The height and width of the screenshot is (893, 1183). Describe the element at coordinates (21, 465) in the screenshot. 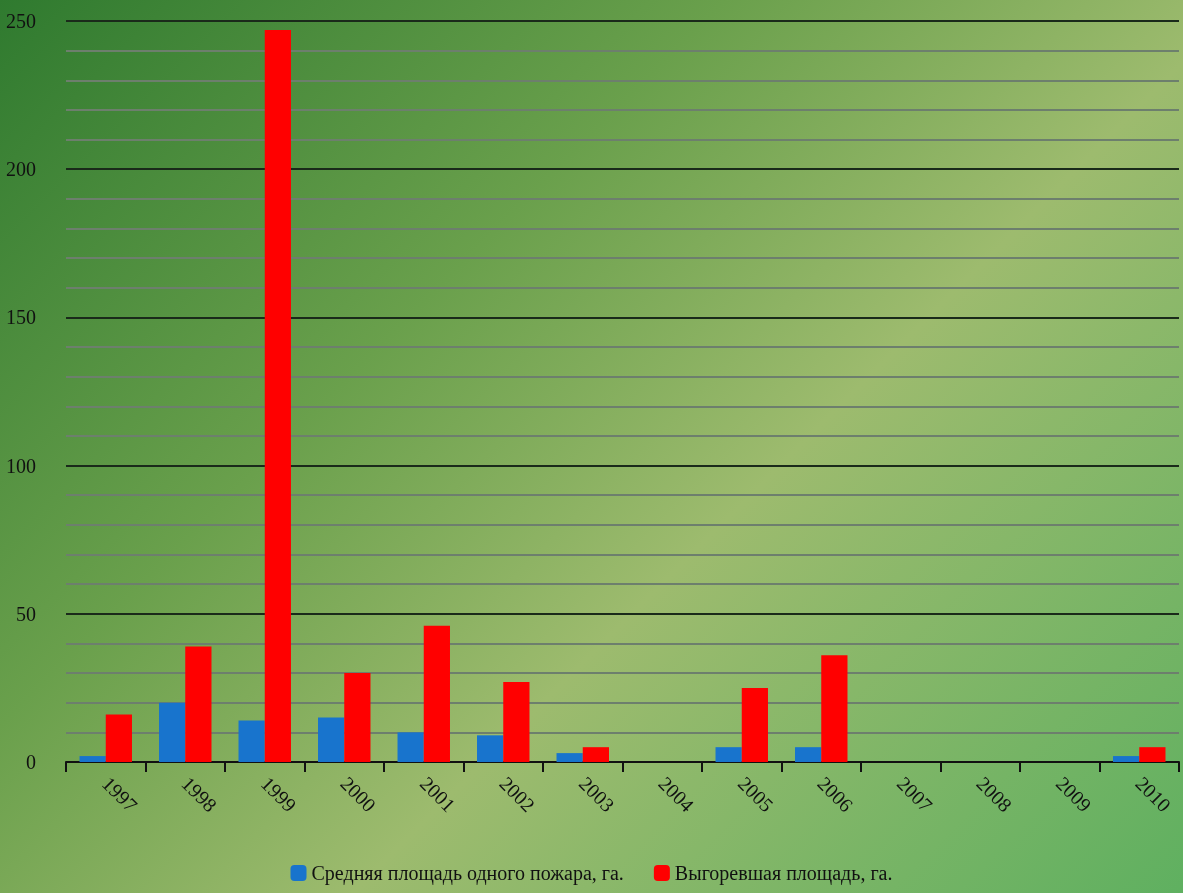

I see `y-tick-label: 100` at that location.